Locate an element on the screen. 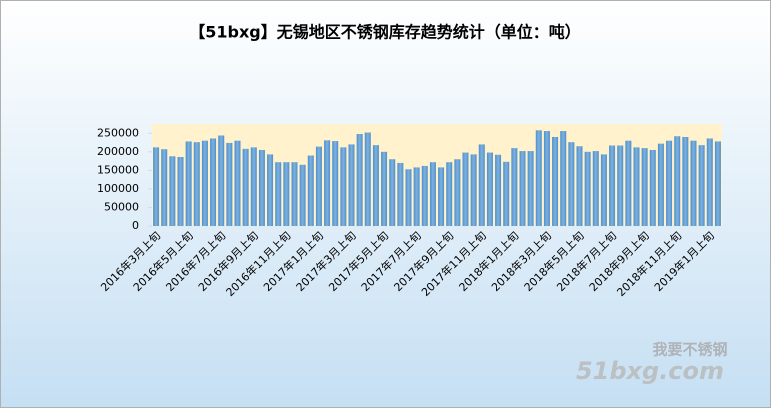  y-tick-label: 100000 is located at coordinates (118, 188).